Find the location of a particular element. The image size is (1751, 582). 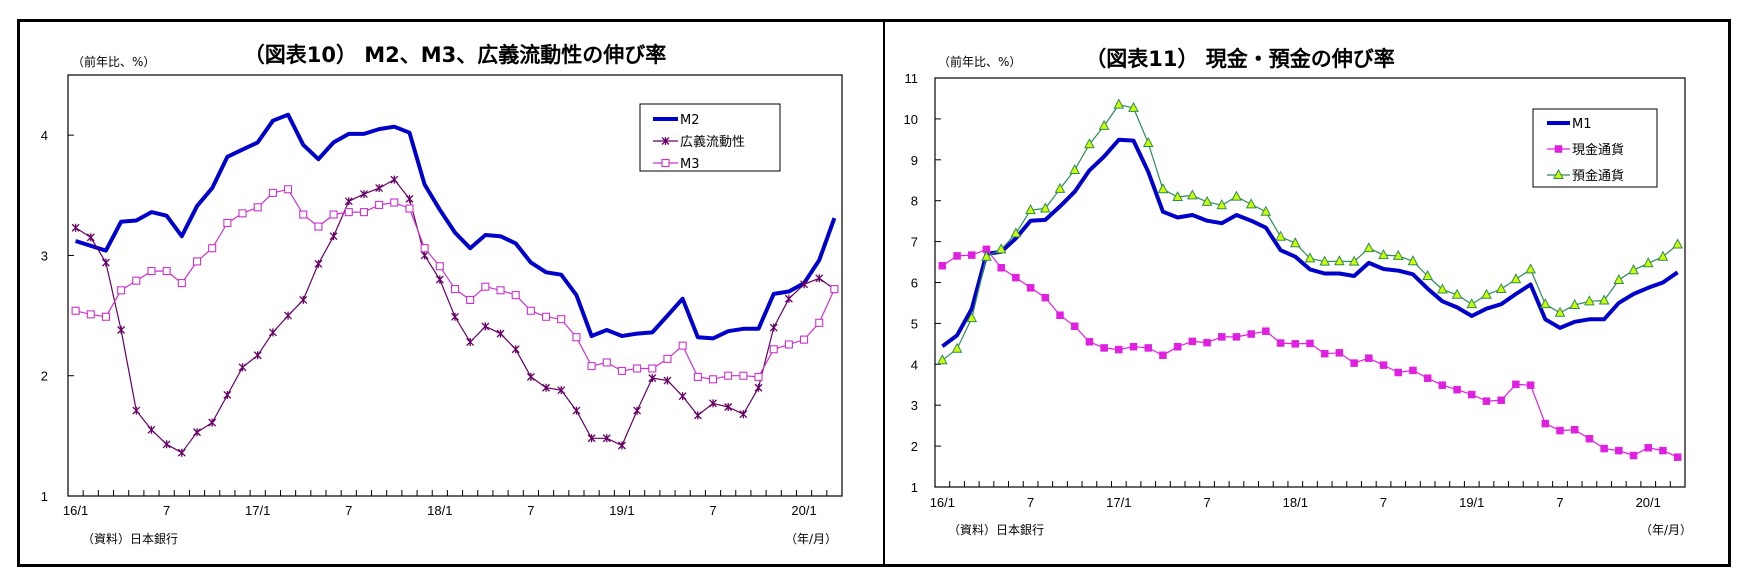

y-tick-label: 9 is located at coordinates (914, 160).